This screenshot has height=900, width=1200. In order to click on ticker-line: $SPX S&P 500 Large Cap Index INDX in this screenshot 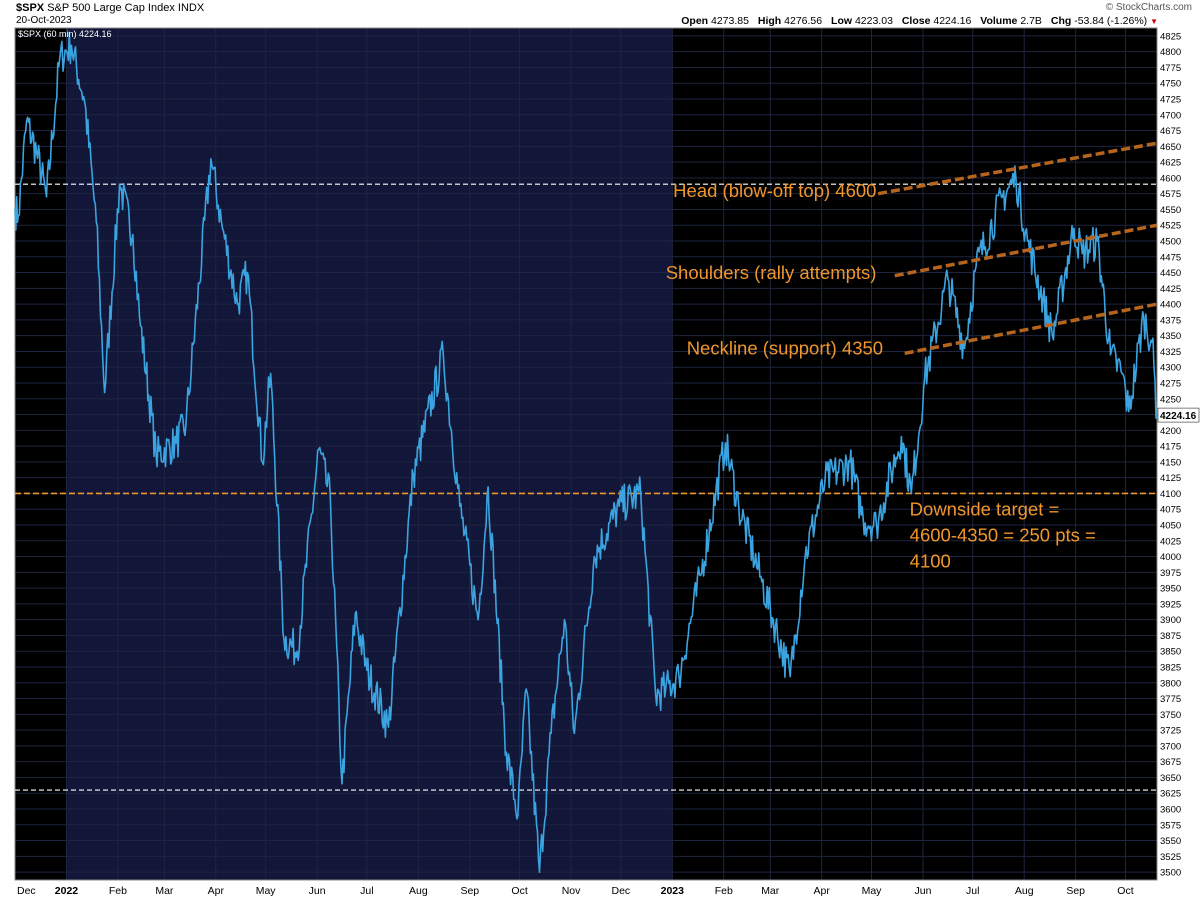, I will do `click(110, 8)`.